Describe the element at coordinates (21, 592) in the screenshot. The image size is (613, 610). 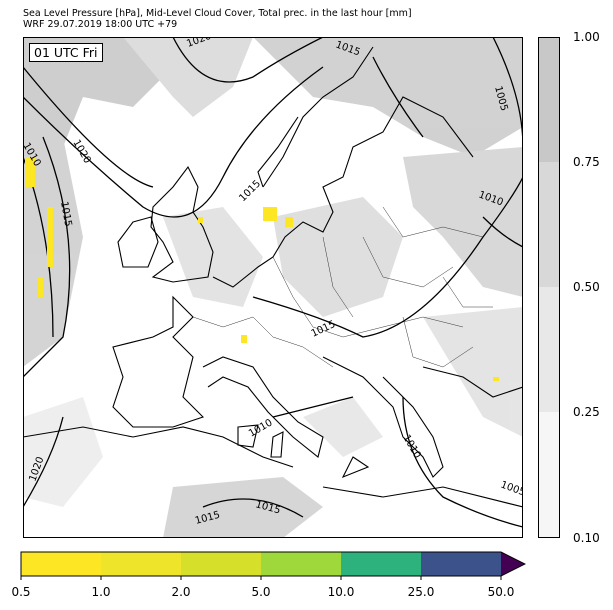
I see `precip-tick-label: 0.5` at that location.